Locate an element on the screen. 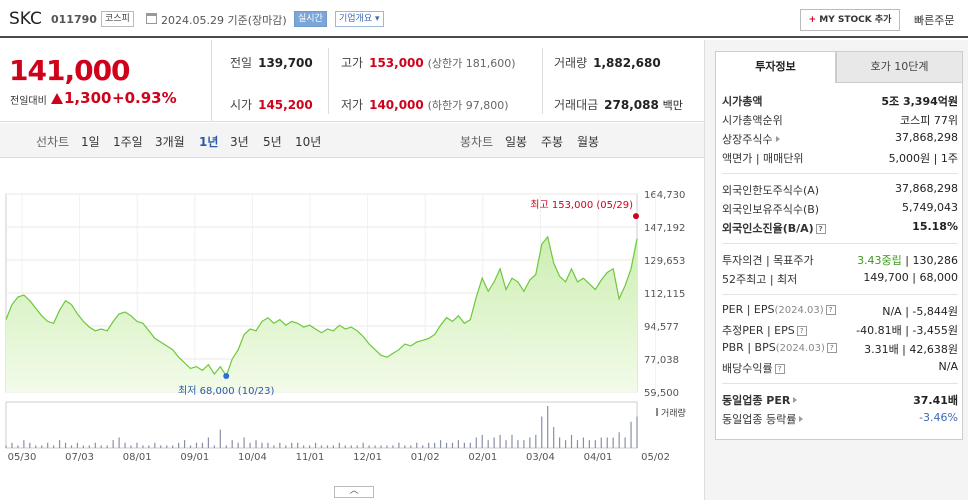 This screenshot has width=968, height=500. realtime-button: 실시간 is located at coordinates (310, 19).